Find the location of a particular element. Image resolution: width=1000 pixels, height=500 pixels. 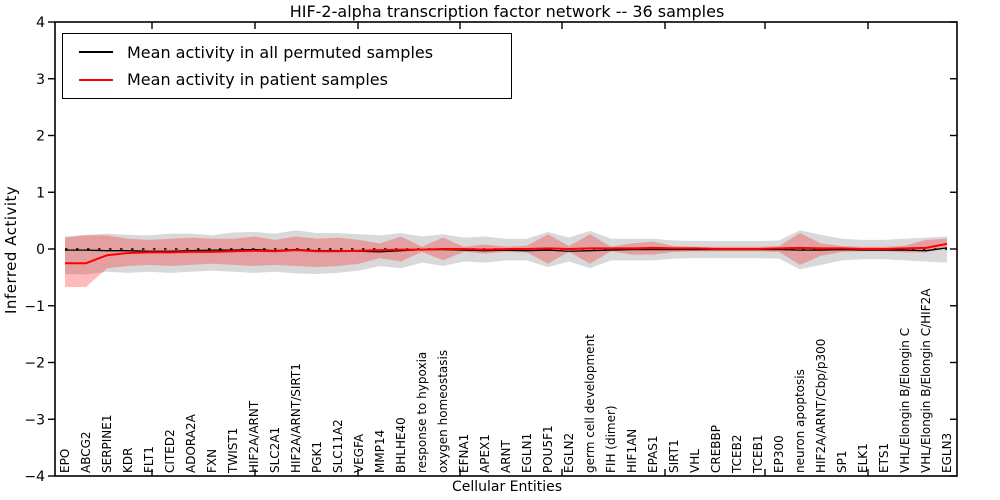

x-category-label: TCEB1 is located at coordinates (758, 454).